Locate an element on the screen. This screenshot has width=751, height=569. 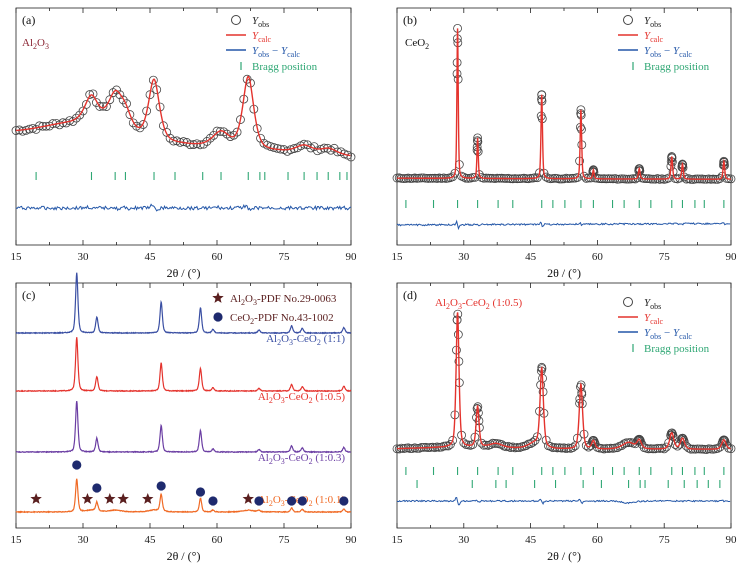
sample-label: Al2​O3​-CeO2​ (1:0.5) is located at coordinates (479, 304).